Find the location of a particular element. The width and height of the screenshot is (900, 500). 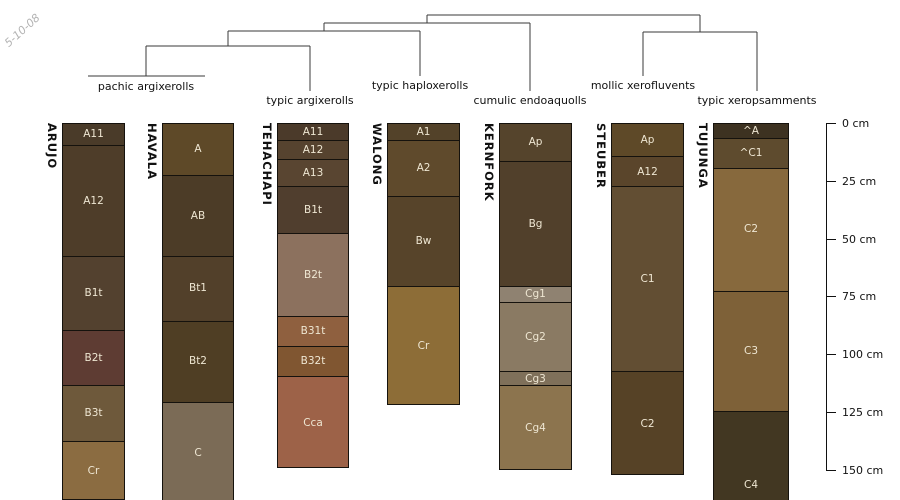

horizon-label: A is located at coordinates (198, 149).